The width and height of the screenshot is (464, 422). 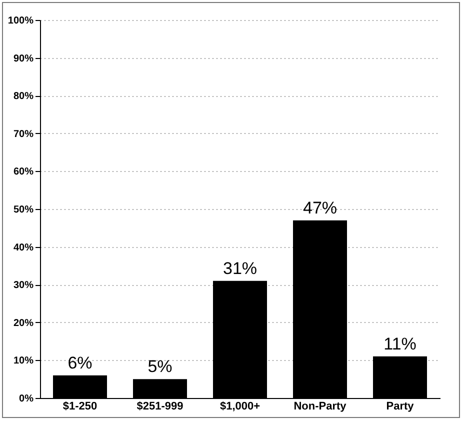 I want to click on y-tick-label: 80%, so click(x=23, y=96).